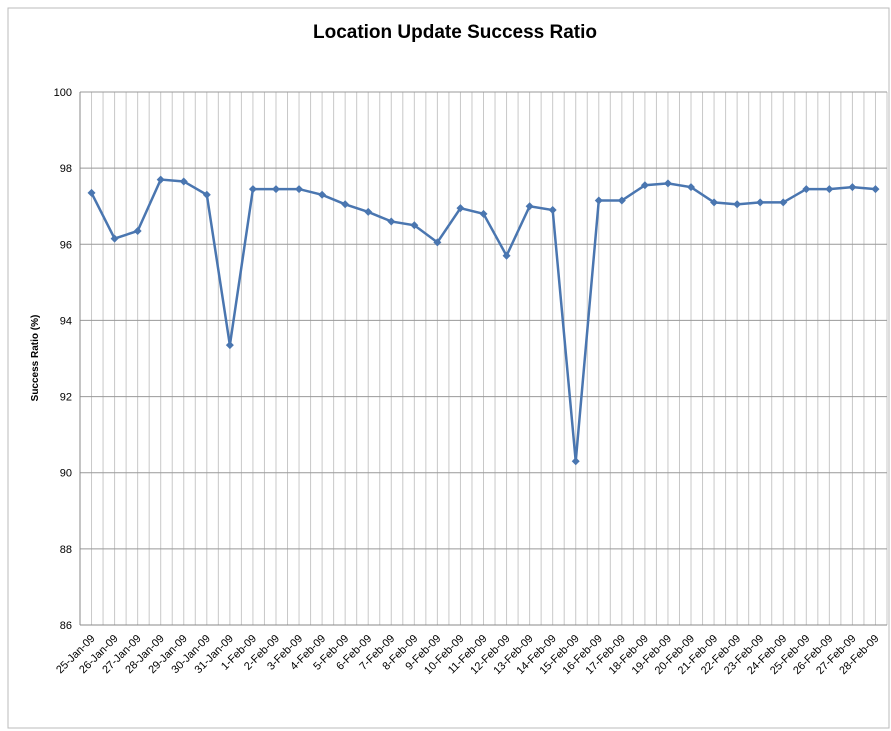 This screenshot has height=731, width=891. I want to click on y-tick-label: 86, so click(66, 626).